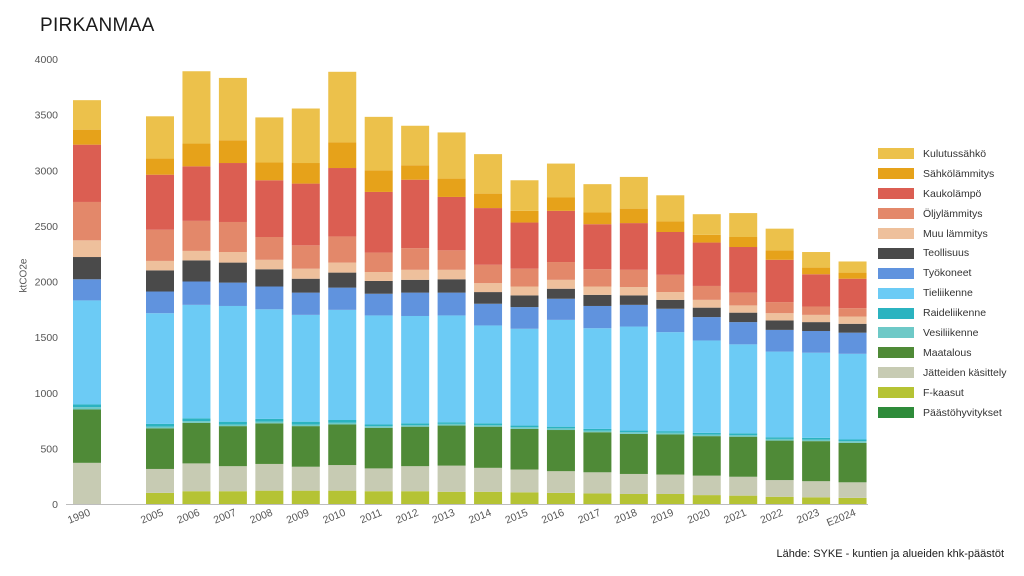  What do you see at coordinates (662, 517) in the screenshot?
I see `x-tick-label: 2019` at bounding box center [662, 517].